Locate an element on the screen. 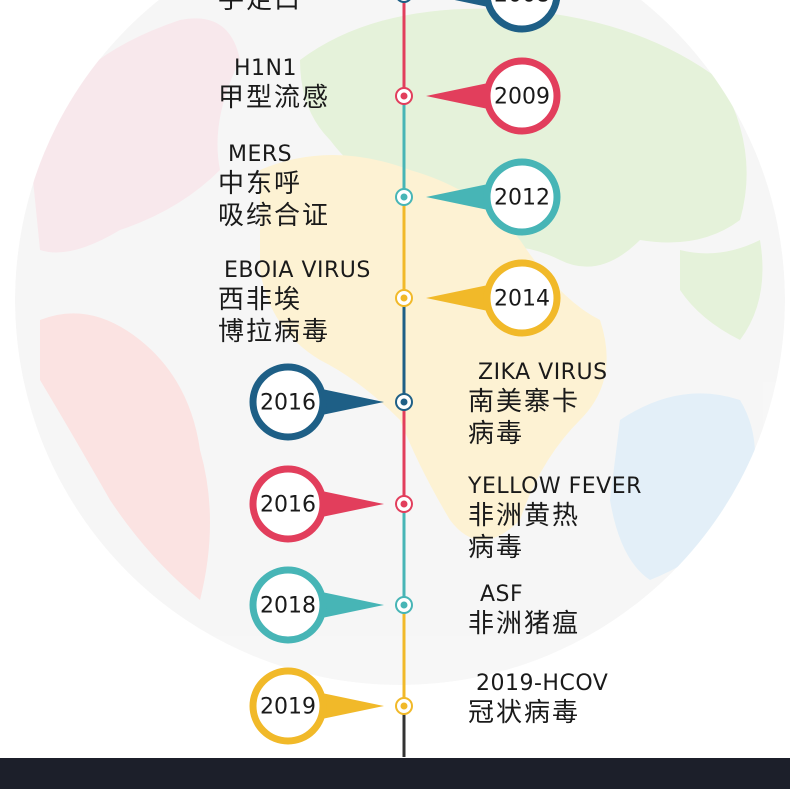 This screenshot has width=790, height=789. event-description: EBOIA VIRUS 西非埃 博拉病毒 is located at coordinates (294, 303).